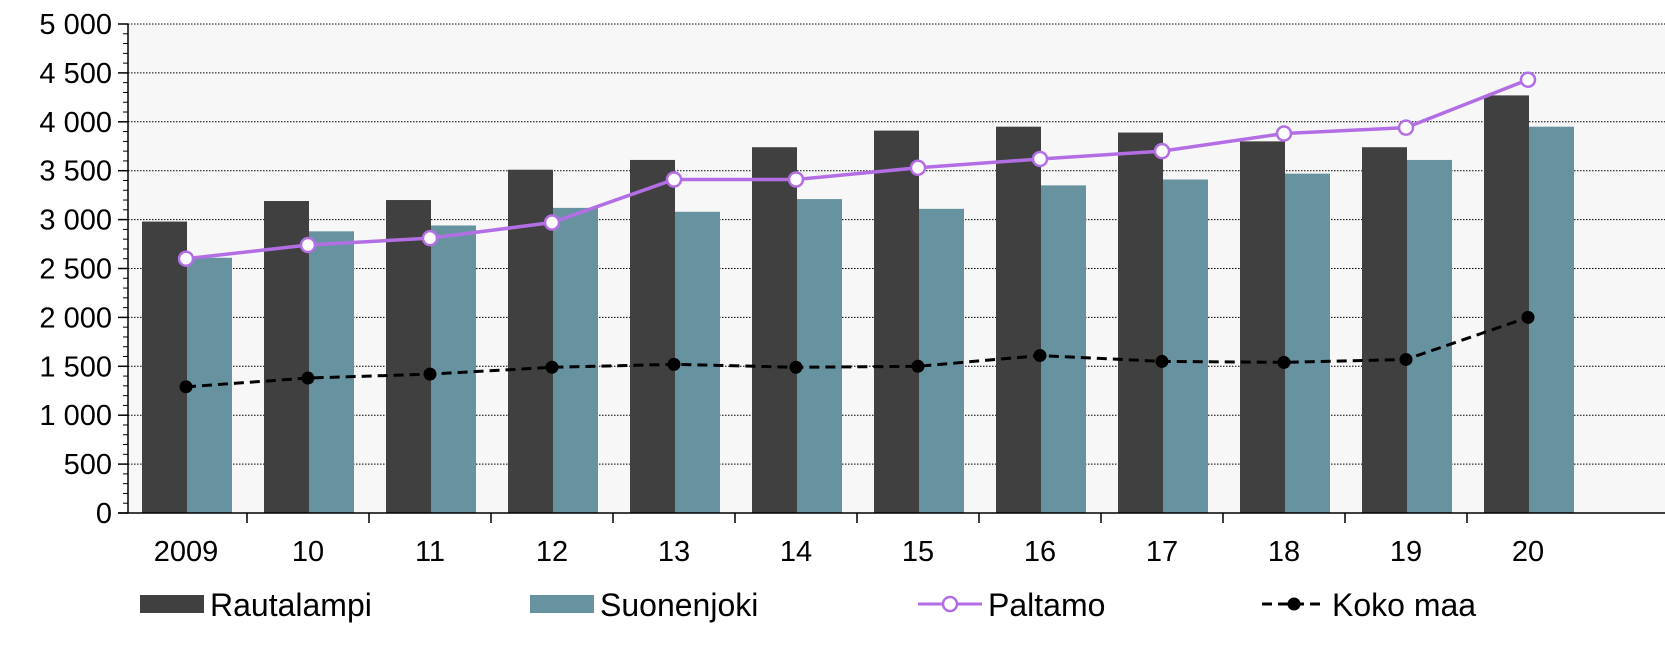  What do you see at coordinates (75, 172) in the screenshot?
I see `y-tick-label: 3 500` at bounding box center [75, 172].